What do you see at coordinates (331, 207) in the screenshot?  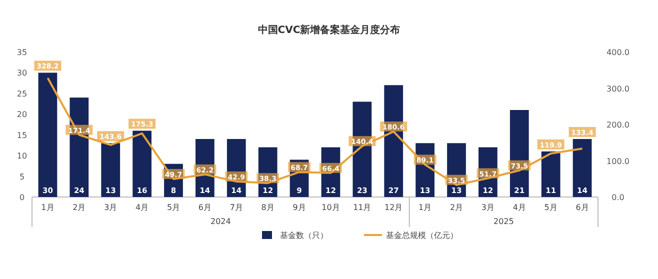 I see `x-tick-label: 10月` at bounding box center [331, 207].